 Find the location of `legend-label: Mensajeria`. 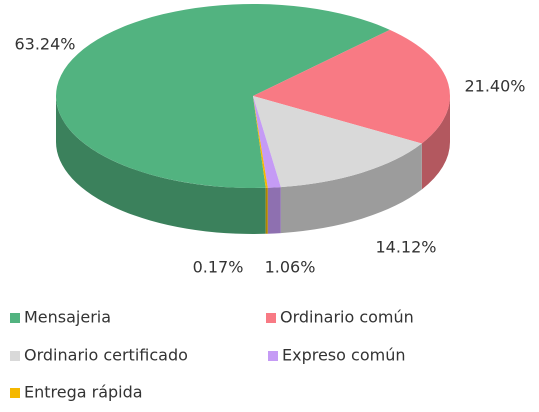

legend-label: Mensajeria is located at coordinates (67, 317).